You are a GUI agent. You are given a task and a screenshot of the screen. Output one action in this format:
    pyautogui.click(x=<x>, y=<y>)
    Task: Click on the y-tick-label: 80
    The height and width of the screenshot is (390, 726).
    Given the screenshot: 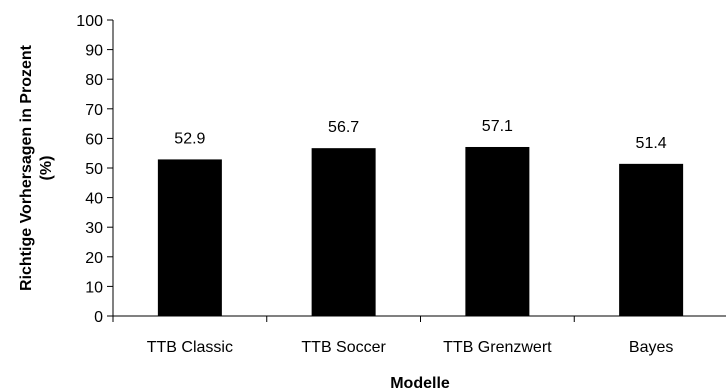 What is the action you would take?
    pyautogui.click(x=94, y=80)
    